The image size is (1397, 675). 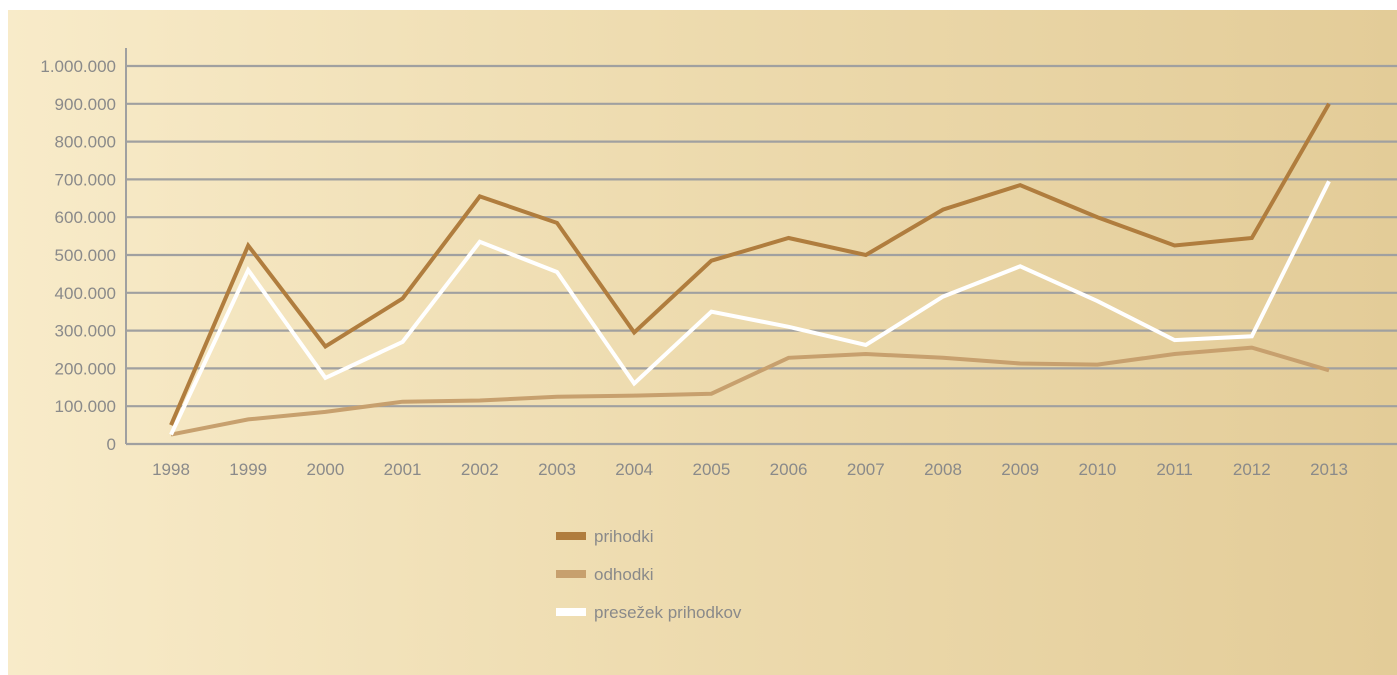 I want to click on y-tick-label-9: 900.000, so click(x=85, y=104).